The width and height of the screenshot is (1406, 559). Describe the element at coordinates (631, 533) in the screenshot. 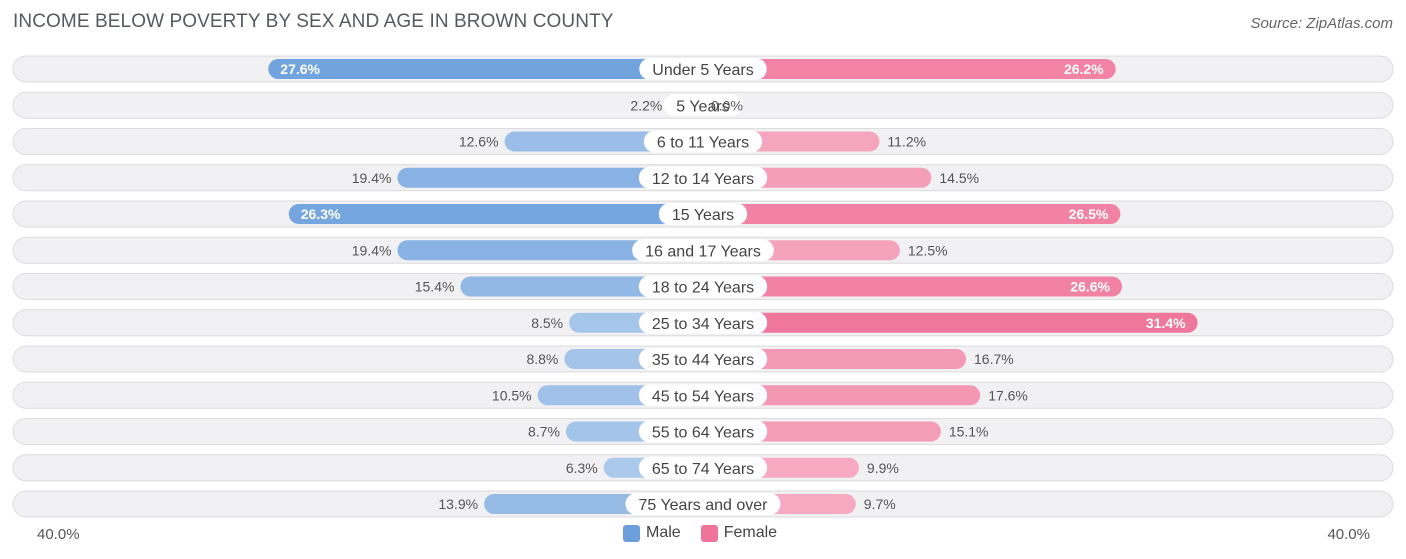

I see `legend-swatch-male` at that location.